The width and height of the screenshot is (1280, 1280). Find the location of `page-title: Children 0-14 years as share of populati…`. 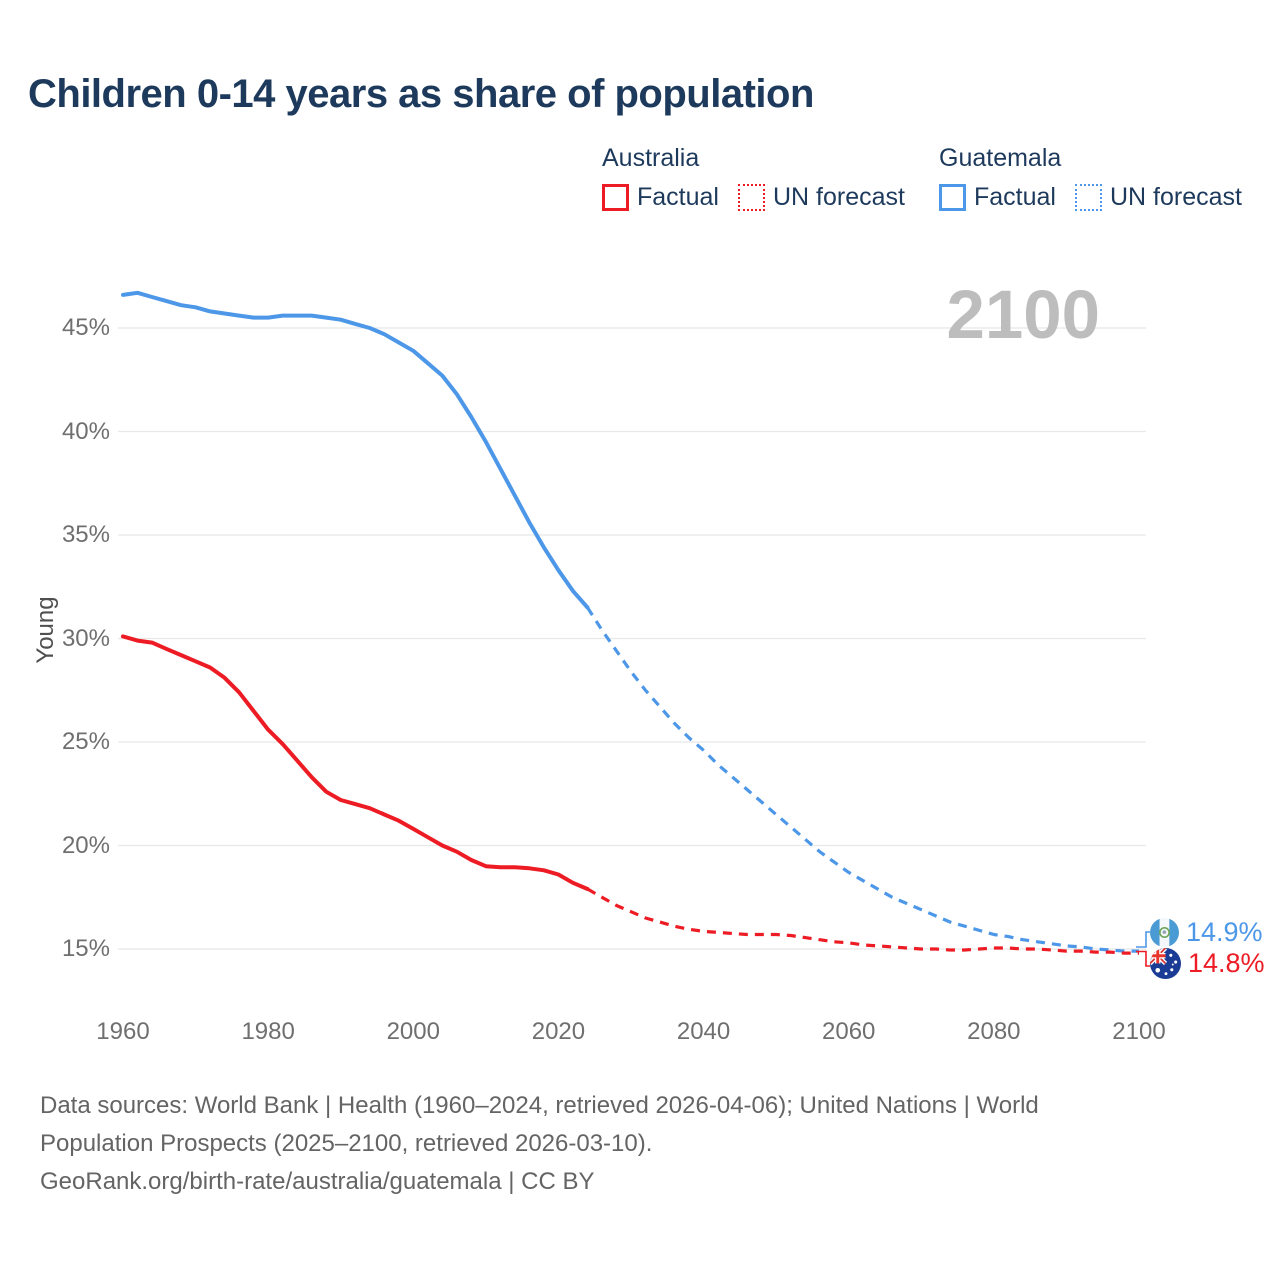

page-title: Children 0-14 years as share of populati… is located at coordinates (421, 94).